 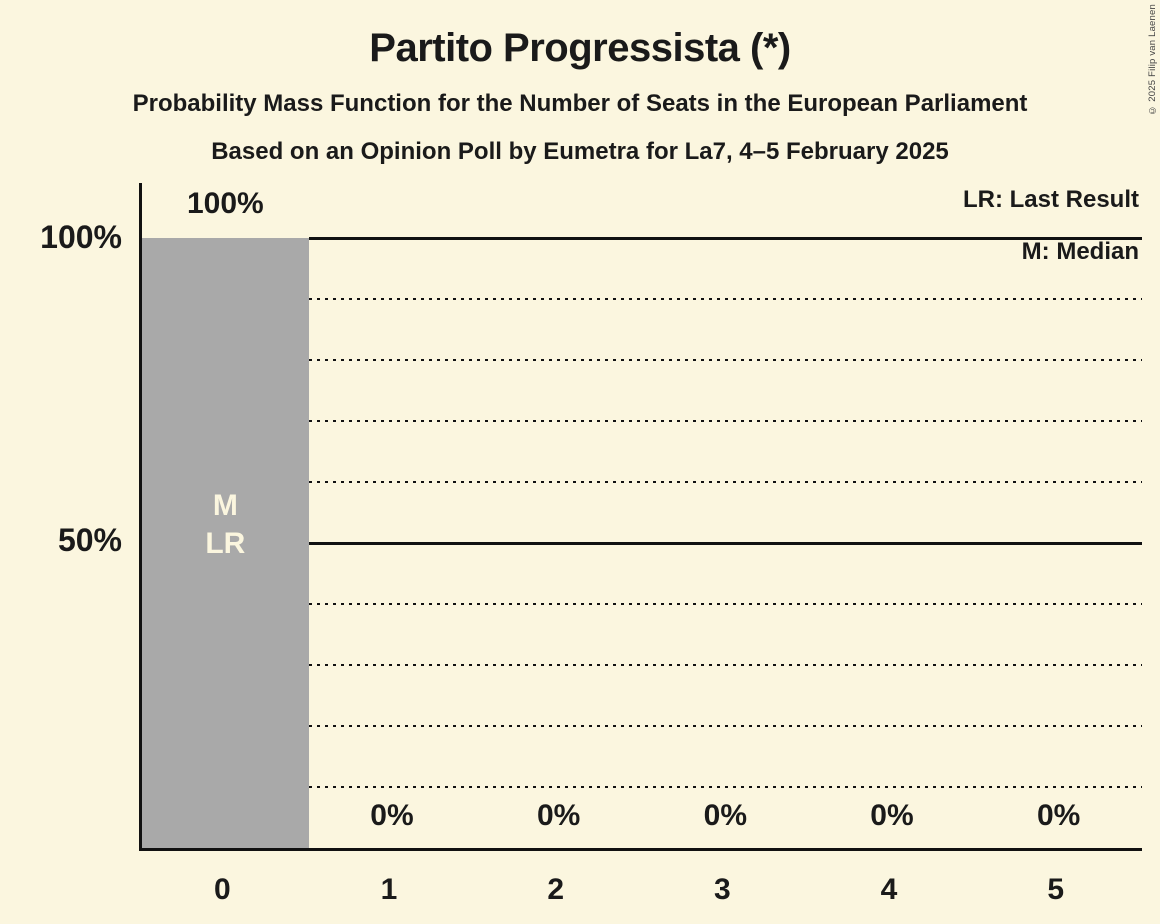 What do you see at coordinates (392, 815) in the screenshot?
I see `bar-value-label-seat-1: 0%` at bounding box center [392, 815].